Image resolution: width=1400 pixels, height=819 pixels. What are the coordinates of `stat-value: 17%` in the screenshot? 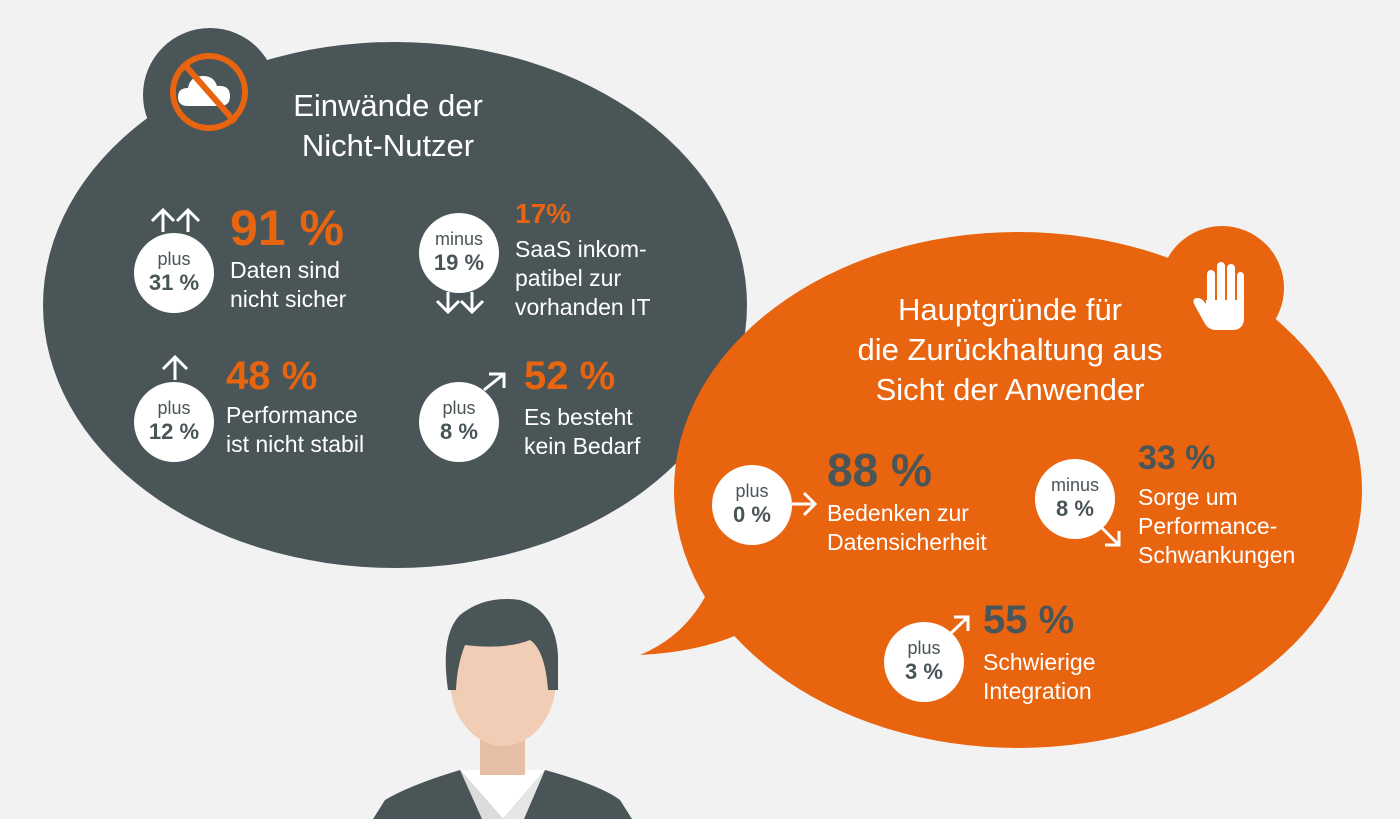 It's located at (543, 213).